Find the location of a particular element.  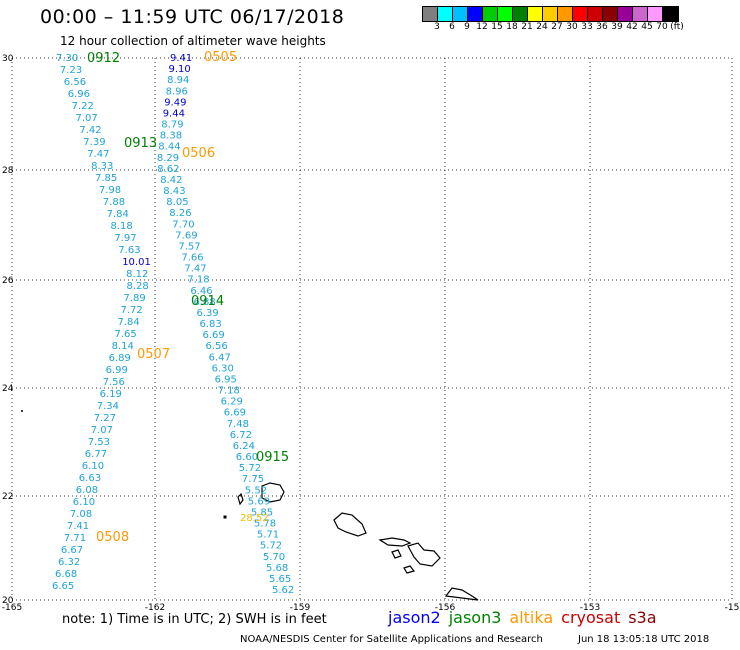

right-track-value: 8.43 is located at coordinates (174, 191).